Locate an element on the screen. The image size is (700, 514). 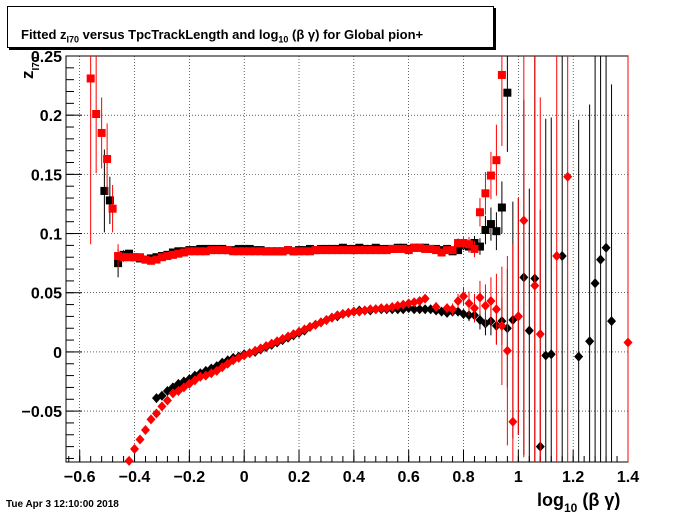
y-tick-label: −0.05 is located at coordinates (42, 412).